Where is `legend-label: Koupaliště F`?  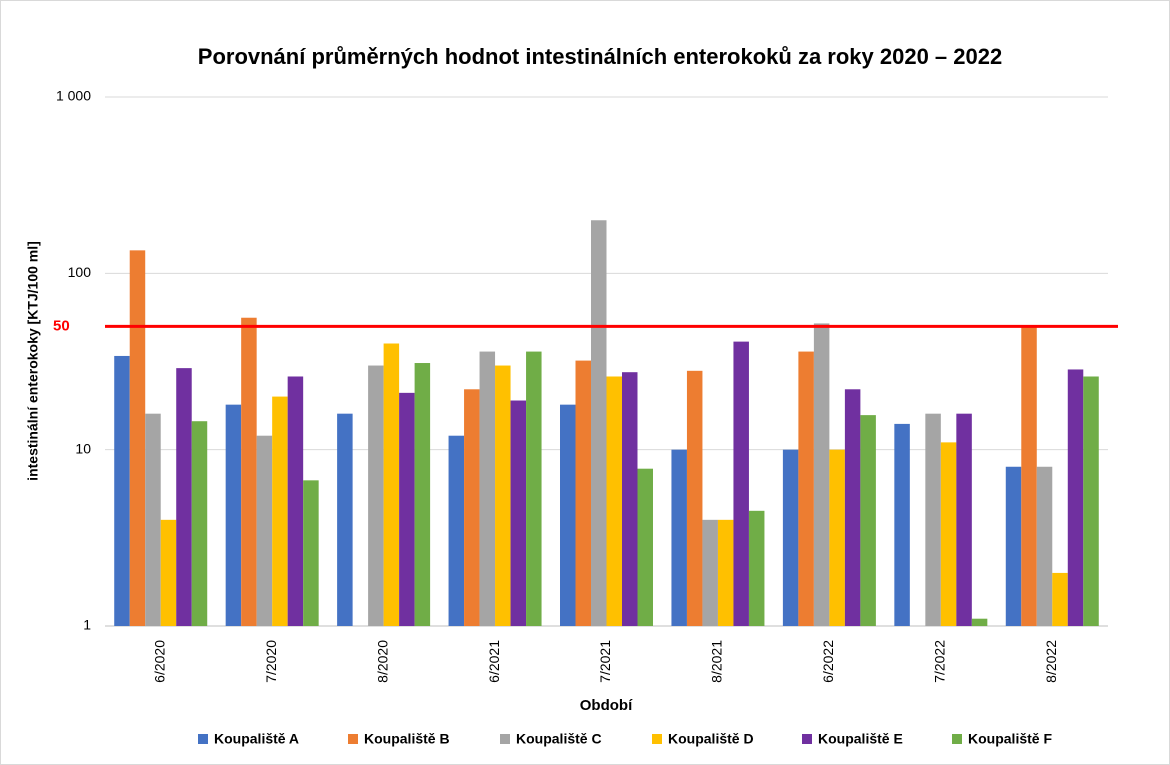 legend-label: Koupaliště F is located at coordinates (1010, 739).